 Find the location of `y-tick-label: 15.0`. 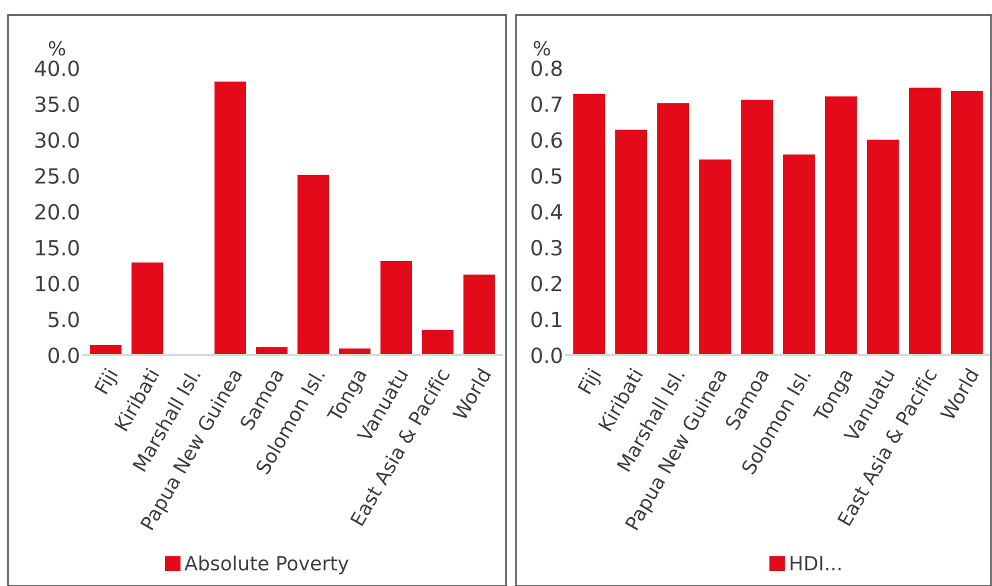

y-tick-label: 15.0 is located at coordinates (57, 248).